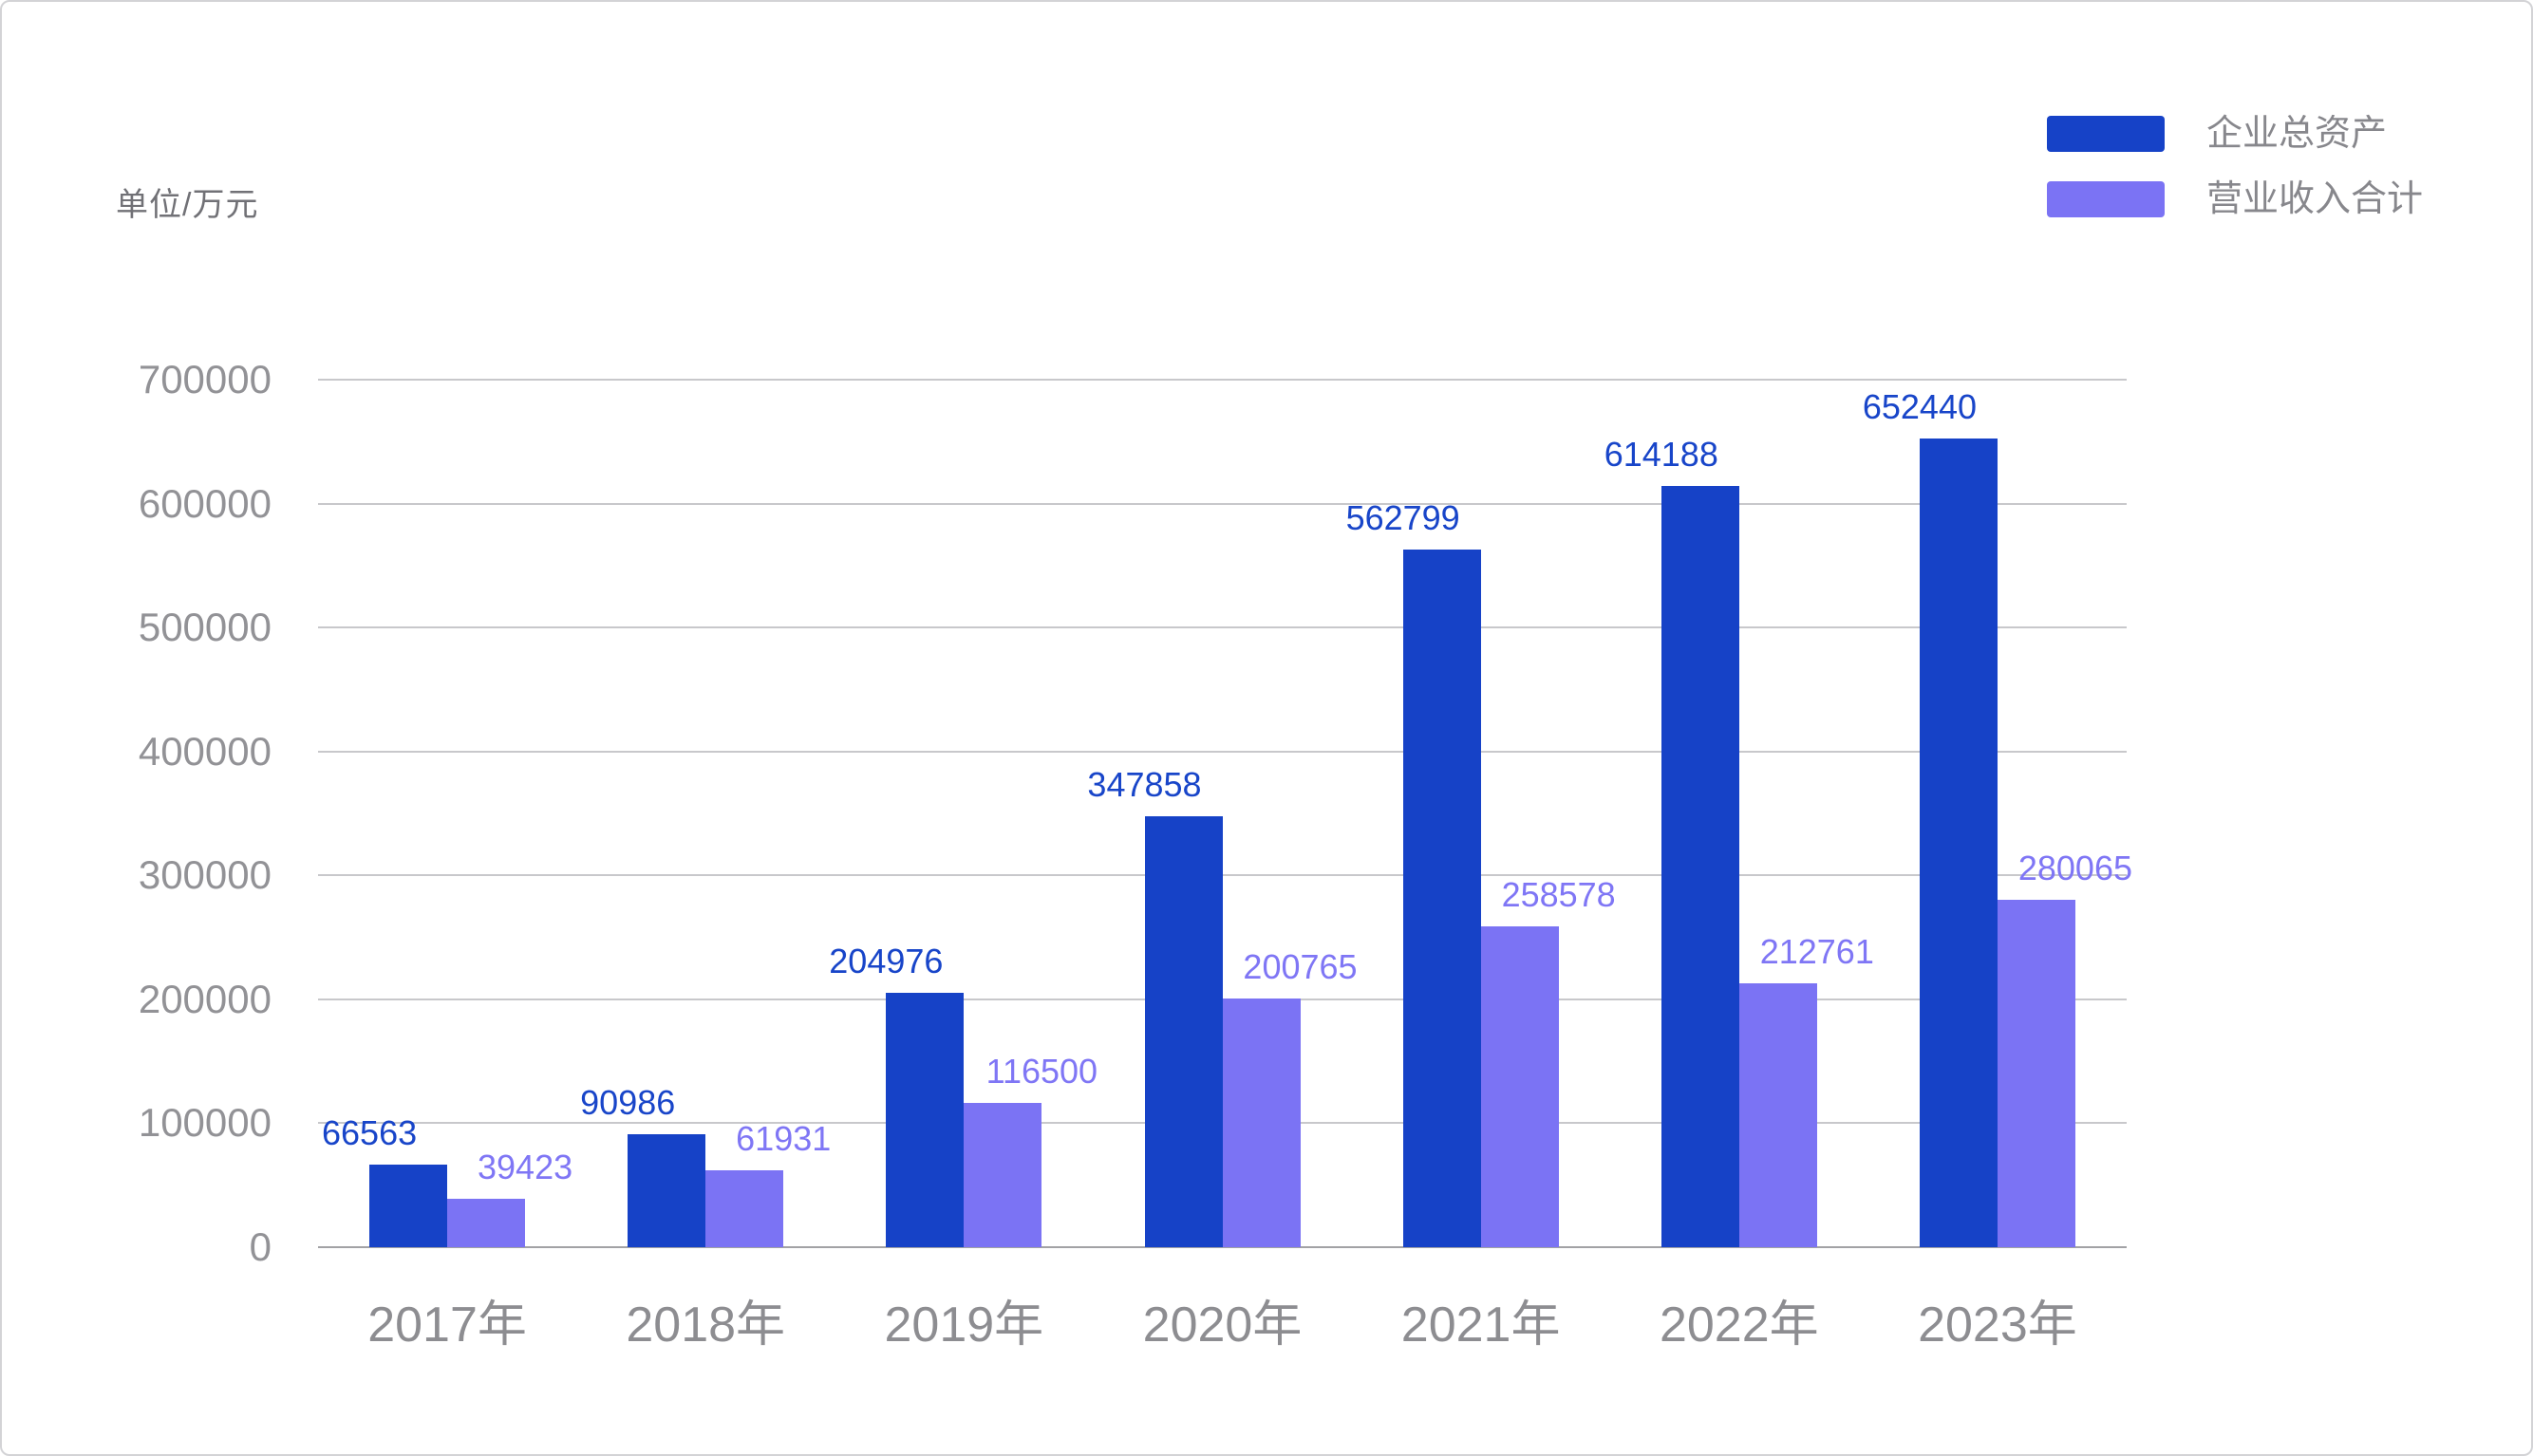 The height and width of the screenshot is (1456, 2533). I want to click on legend-item-total-assets: 企业总资产, so click(2217, 134).